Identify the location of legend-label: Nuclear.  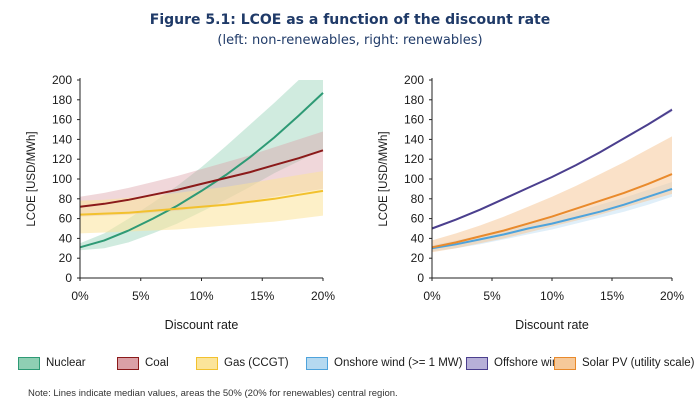
(66, 363).